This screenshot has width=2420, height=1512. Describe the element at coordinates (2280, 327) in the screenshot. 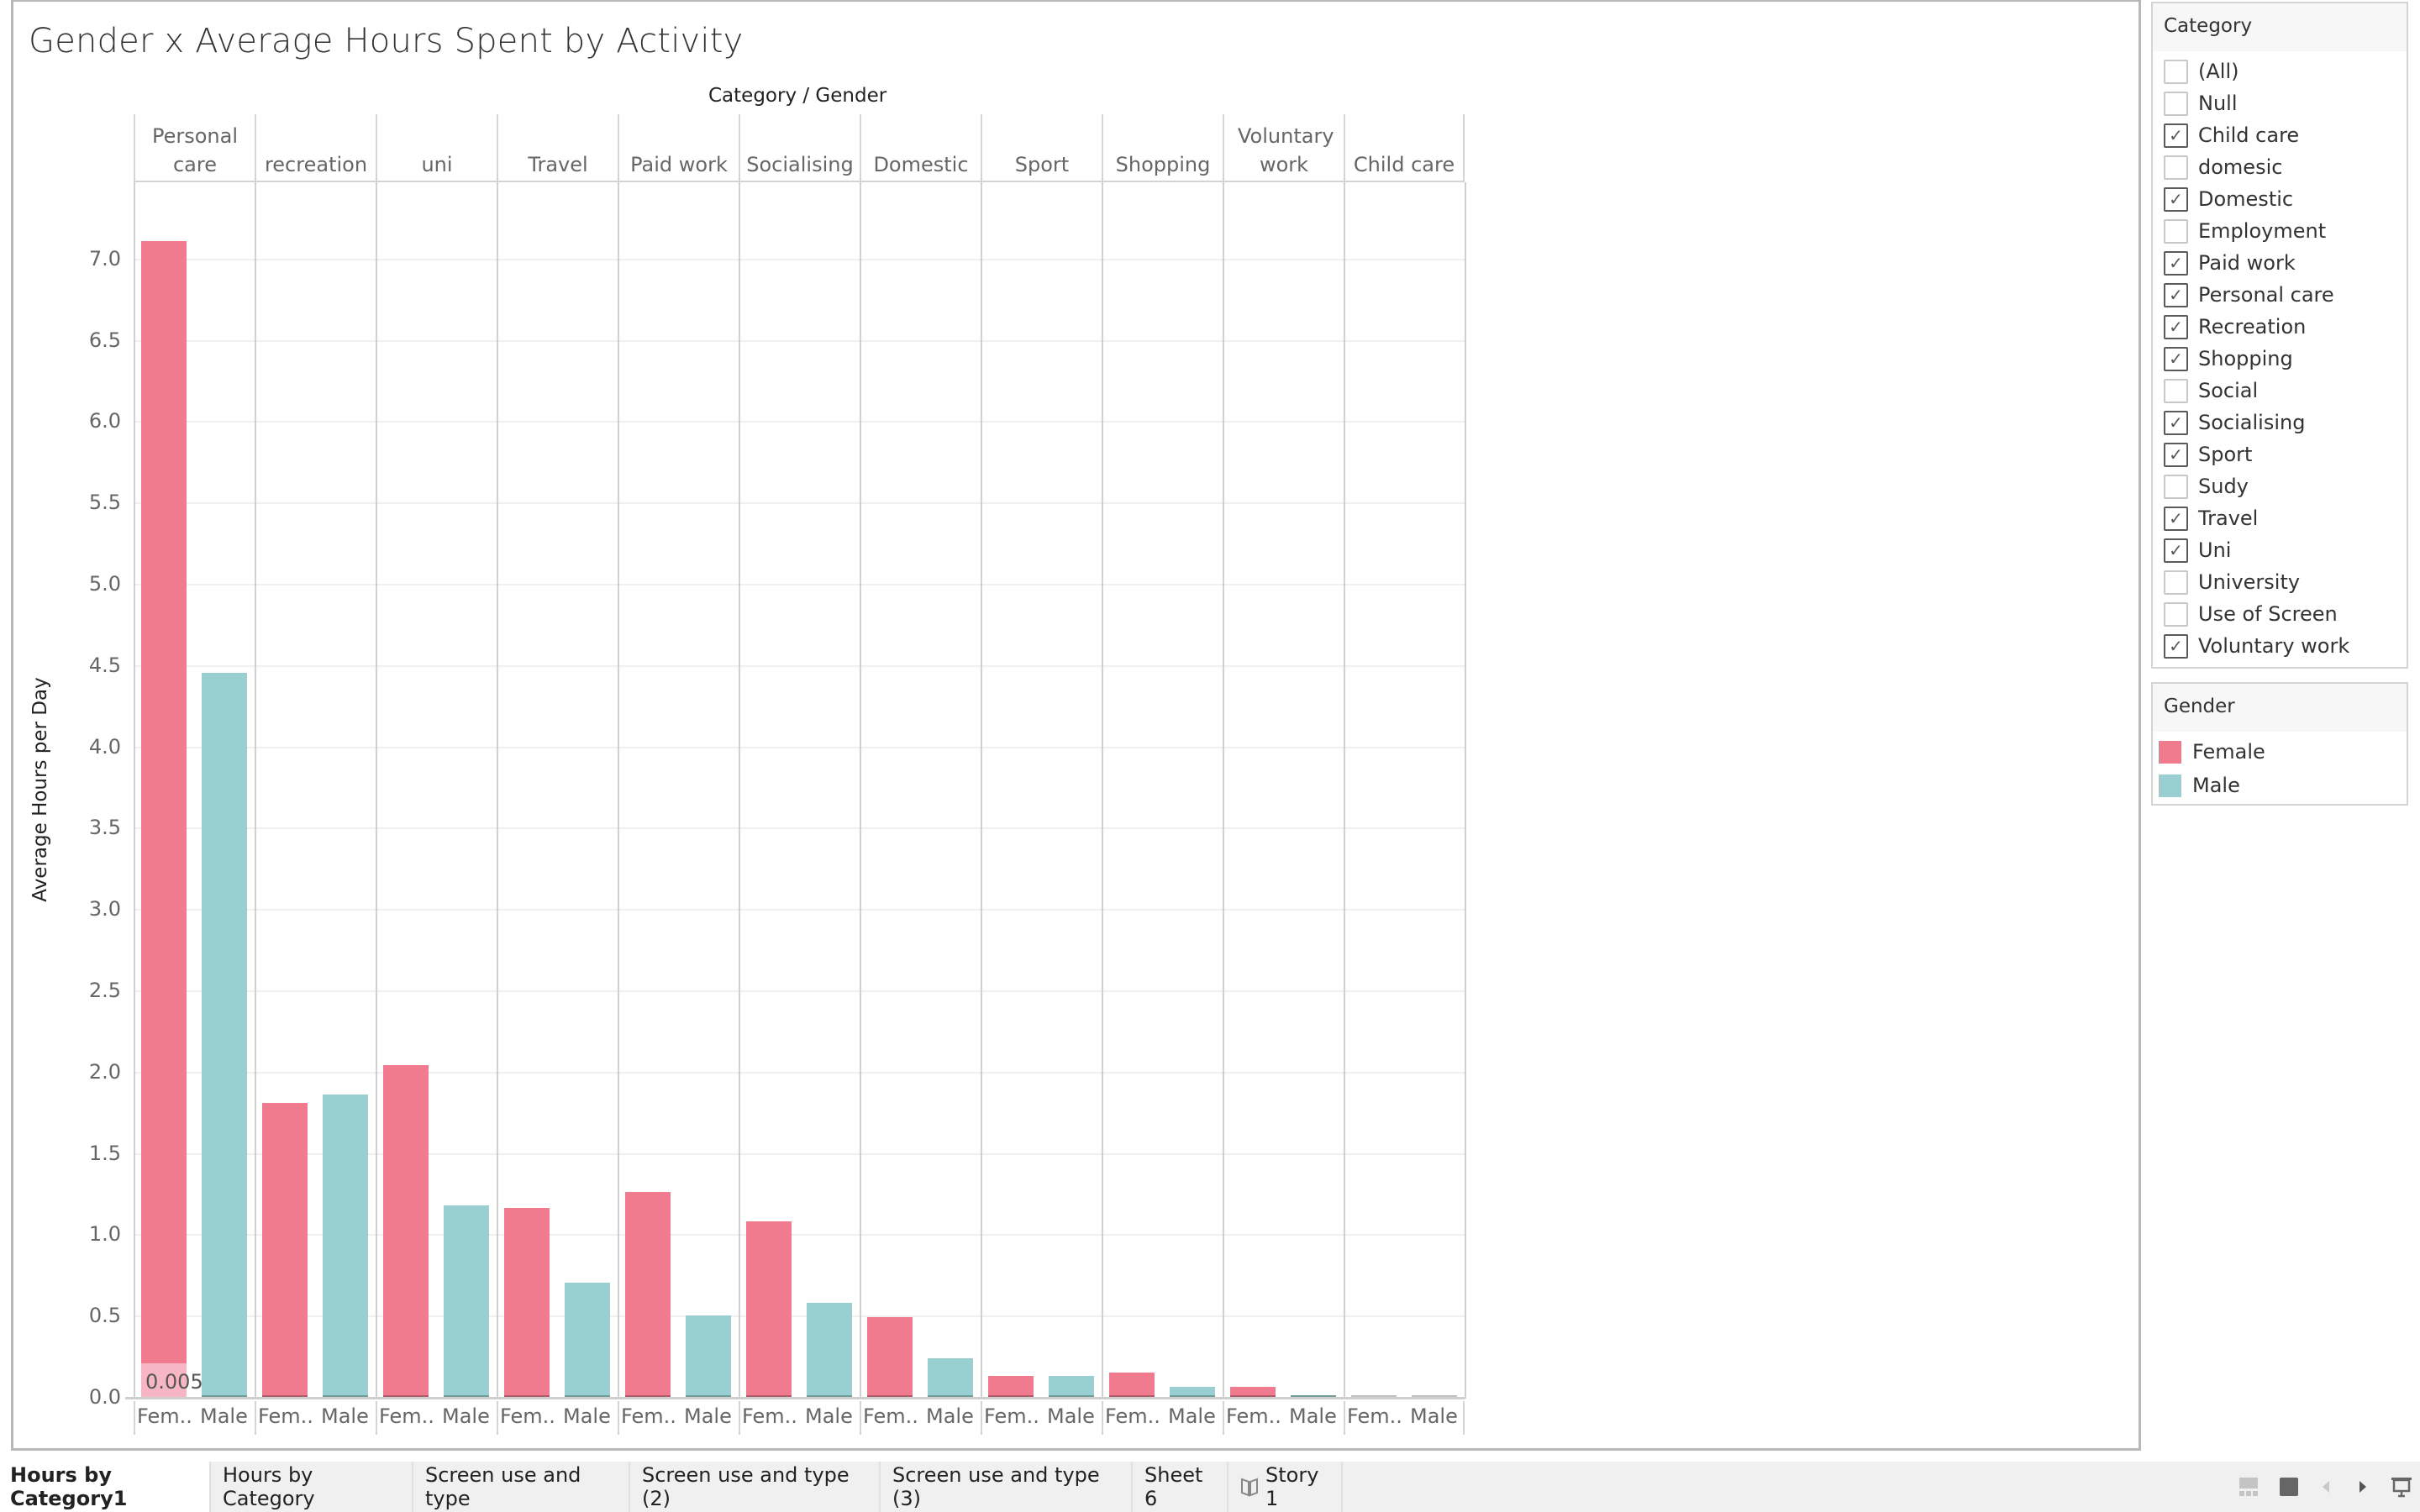

I see `filter-item: ✓ Recreation` at that location.